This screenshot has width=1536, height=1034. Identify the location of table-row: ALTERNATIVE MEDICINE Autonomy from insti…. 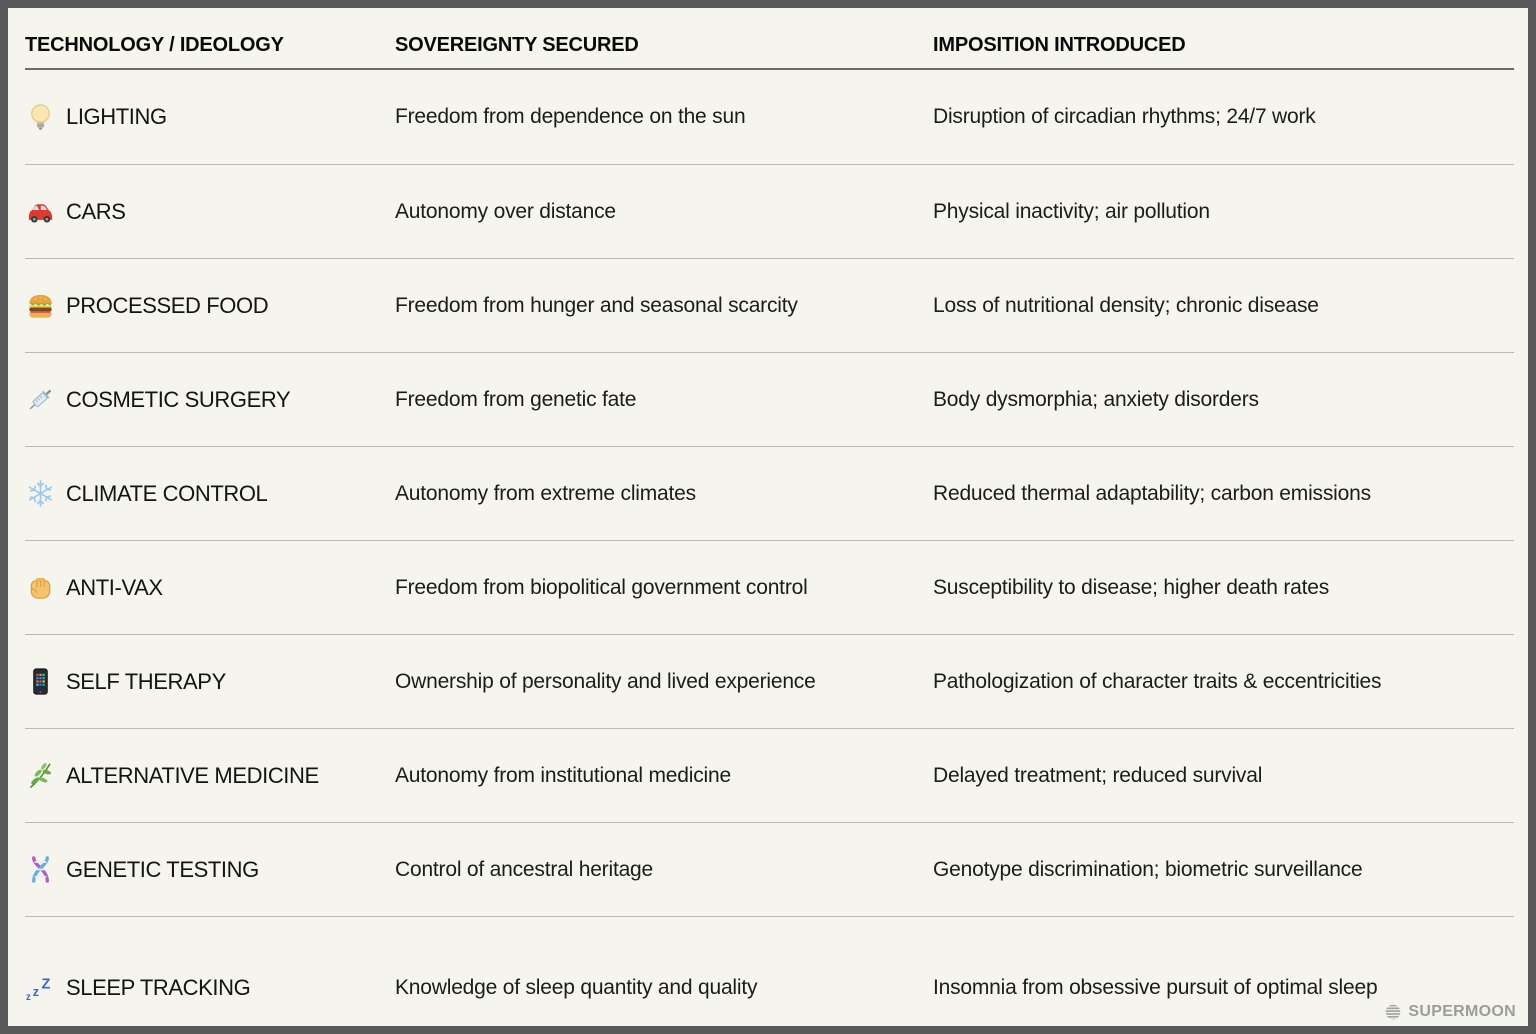
(769, 775).